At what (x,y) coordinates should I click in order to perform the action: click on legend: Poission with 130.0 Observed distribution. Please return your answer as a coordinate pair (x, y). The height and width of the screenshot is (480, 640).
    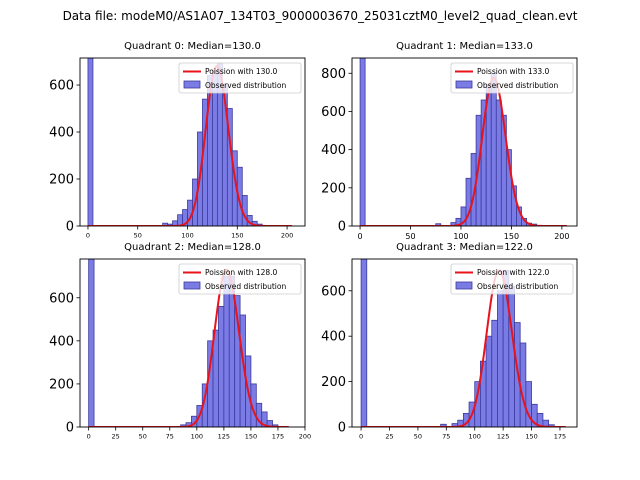
    Looking at the image, I should click on (240, 78).